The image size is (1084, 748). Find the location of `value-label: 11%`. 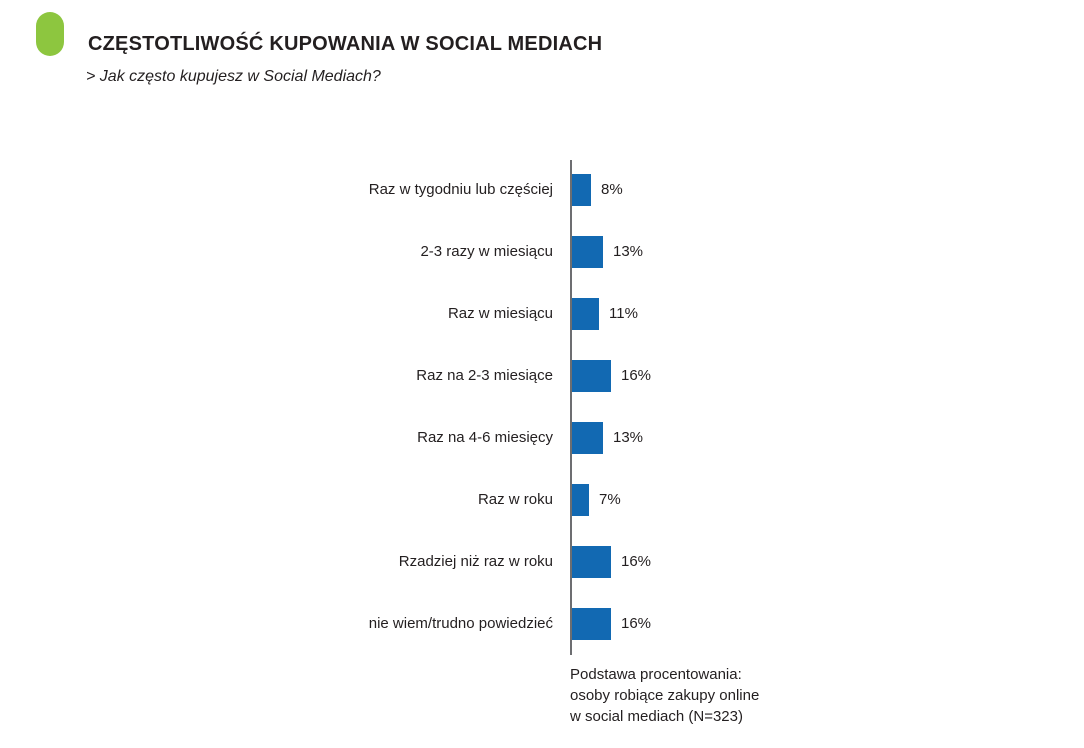

value-label: 11% is located at coordinates (623, 313).